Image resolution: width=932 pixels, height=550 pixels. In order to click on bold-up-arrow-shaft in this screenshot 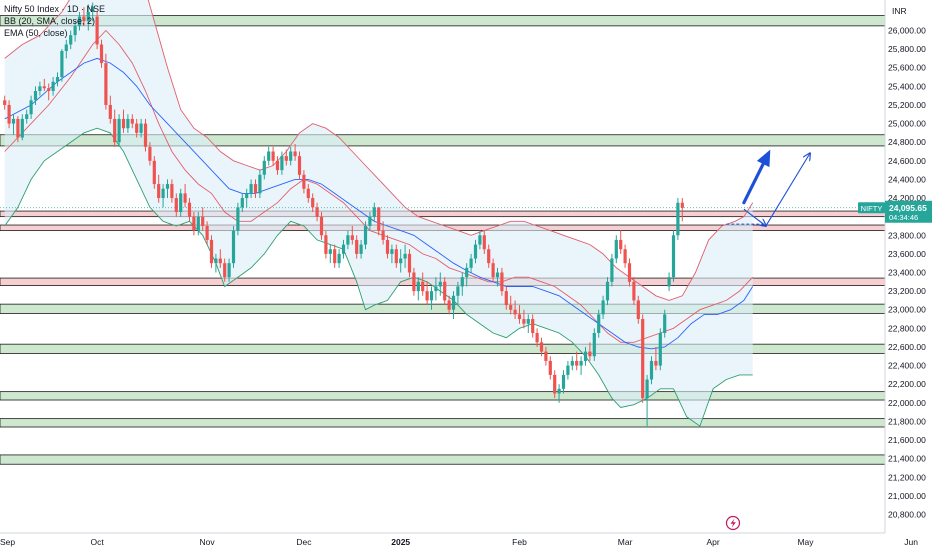, I will do `click(753, 183)`.